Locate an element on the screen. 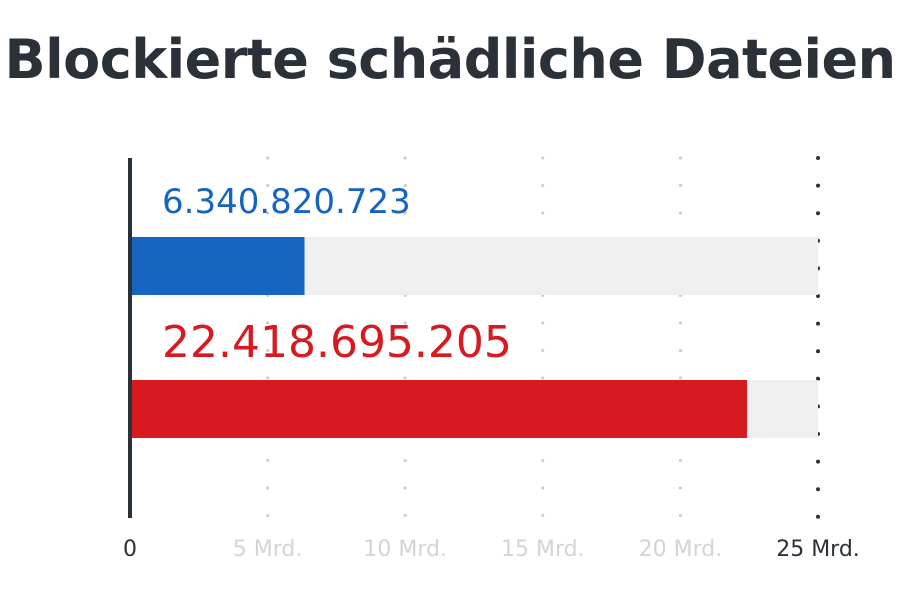 Image resolution: width=900 pixels, height=605 pixels. tick-label-0: 0 is located at coordinates (130, 549).